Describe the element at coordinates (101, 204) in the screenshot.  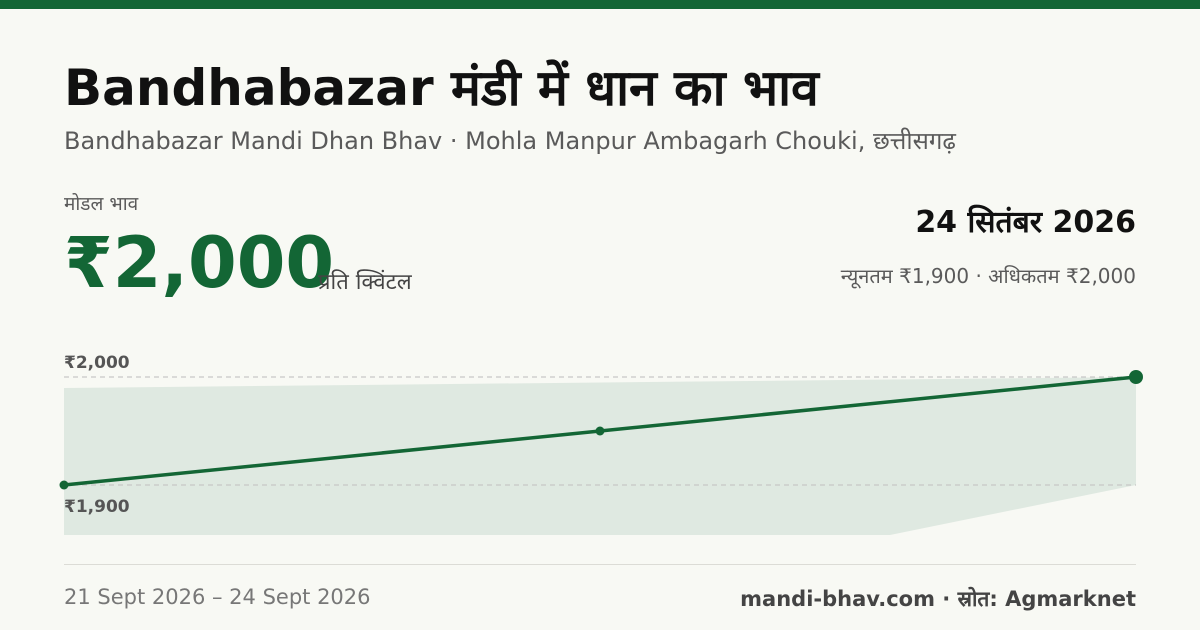
I see `modal-price-label: मोडल भाव` at that location.